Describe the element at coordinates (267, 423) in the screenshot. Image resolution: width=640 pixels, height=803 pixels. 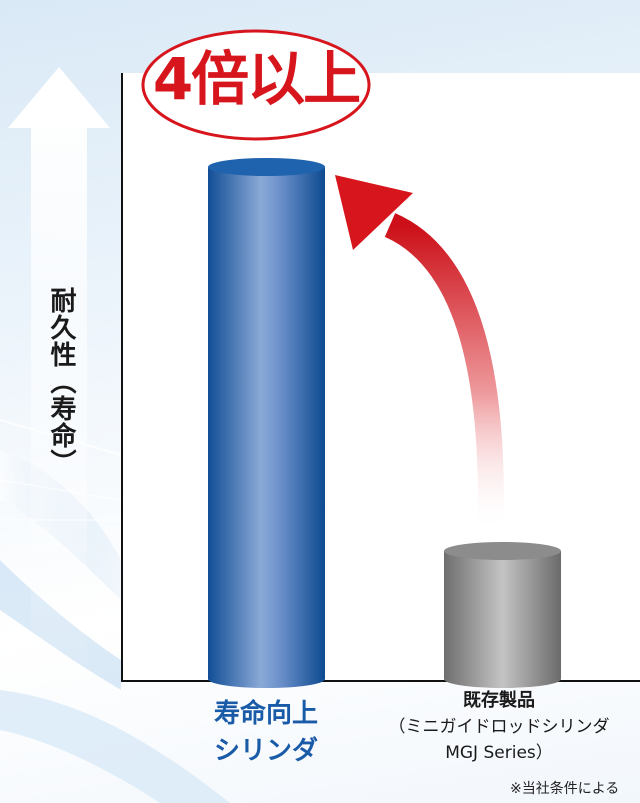
I see `bar-new-cylinder` at that location.